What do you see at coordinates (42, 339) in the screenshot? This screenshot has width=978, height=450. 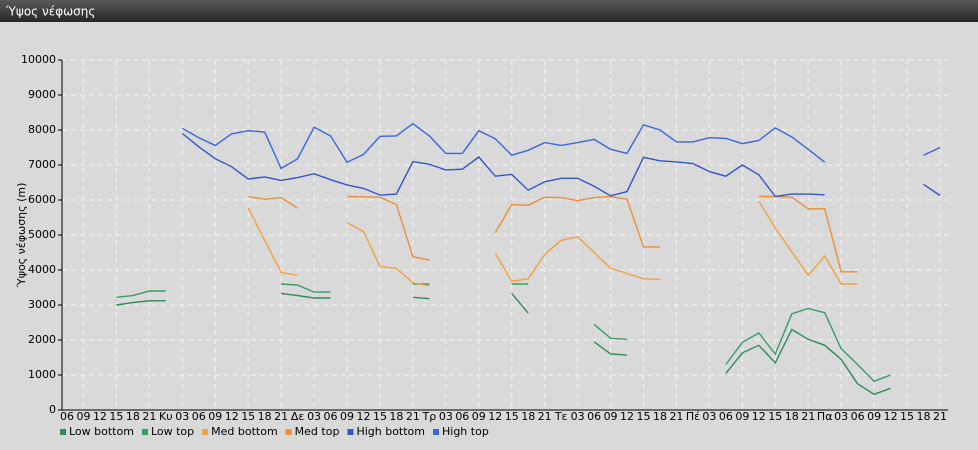 I see `y-tick-label: 2000` at bounding box center [42, 339].